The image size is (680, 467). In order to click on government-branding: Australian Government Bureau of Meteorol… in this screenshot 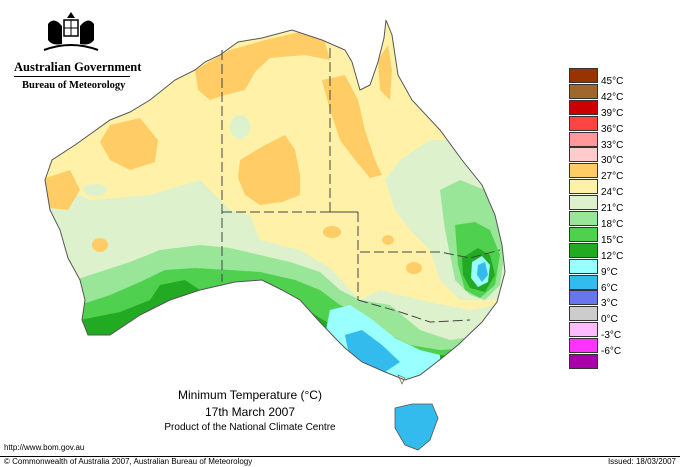, I will do `click(71, 50)`.